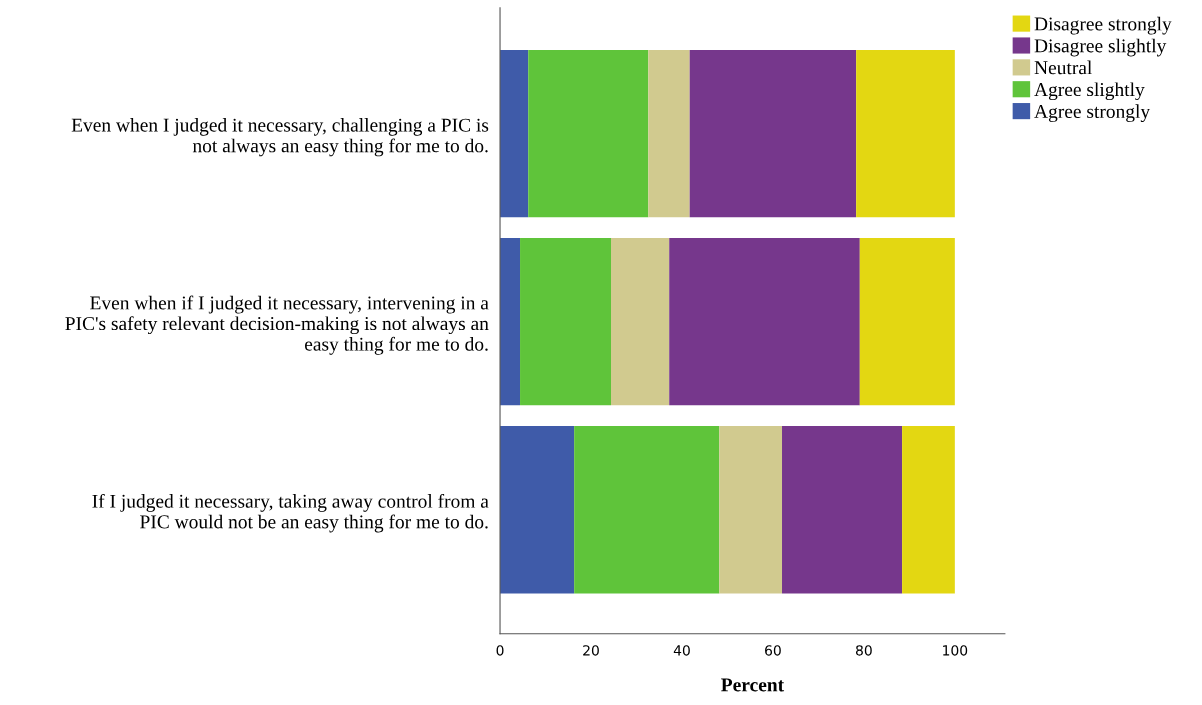 This screenshot has width=1202, height=705. I want to click on x-tick-label: 40, so click(681, 650).